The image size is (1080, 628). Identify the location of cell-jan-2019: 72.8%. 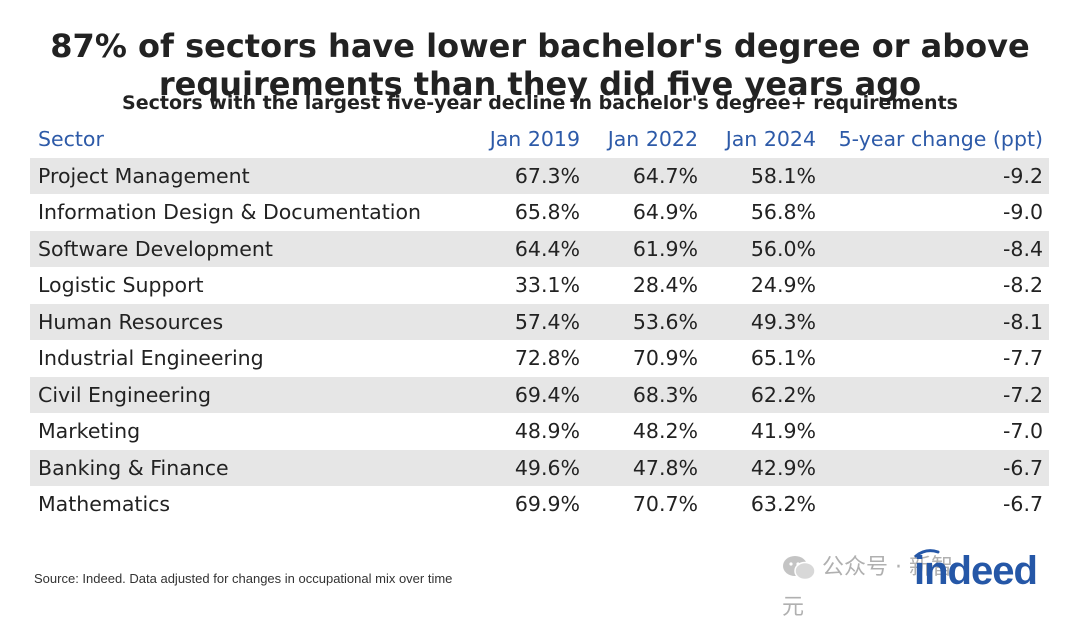
(547, 358).